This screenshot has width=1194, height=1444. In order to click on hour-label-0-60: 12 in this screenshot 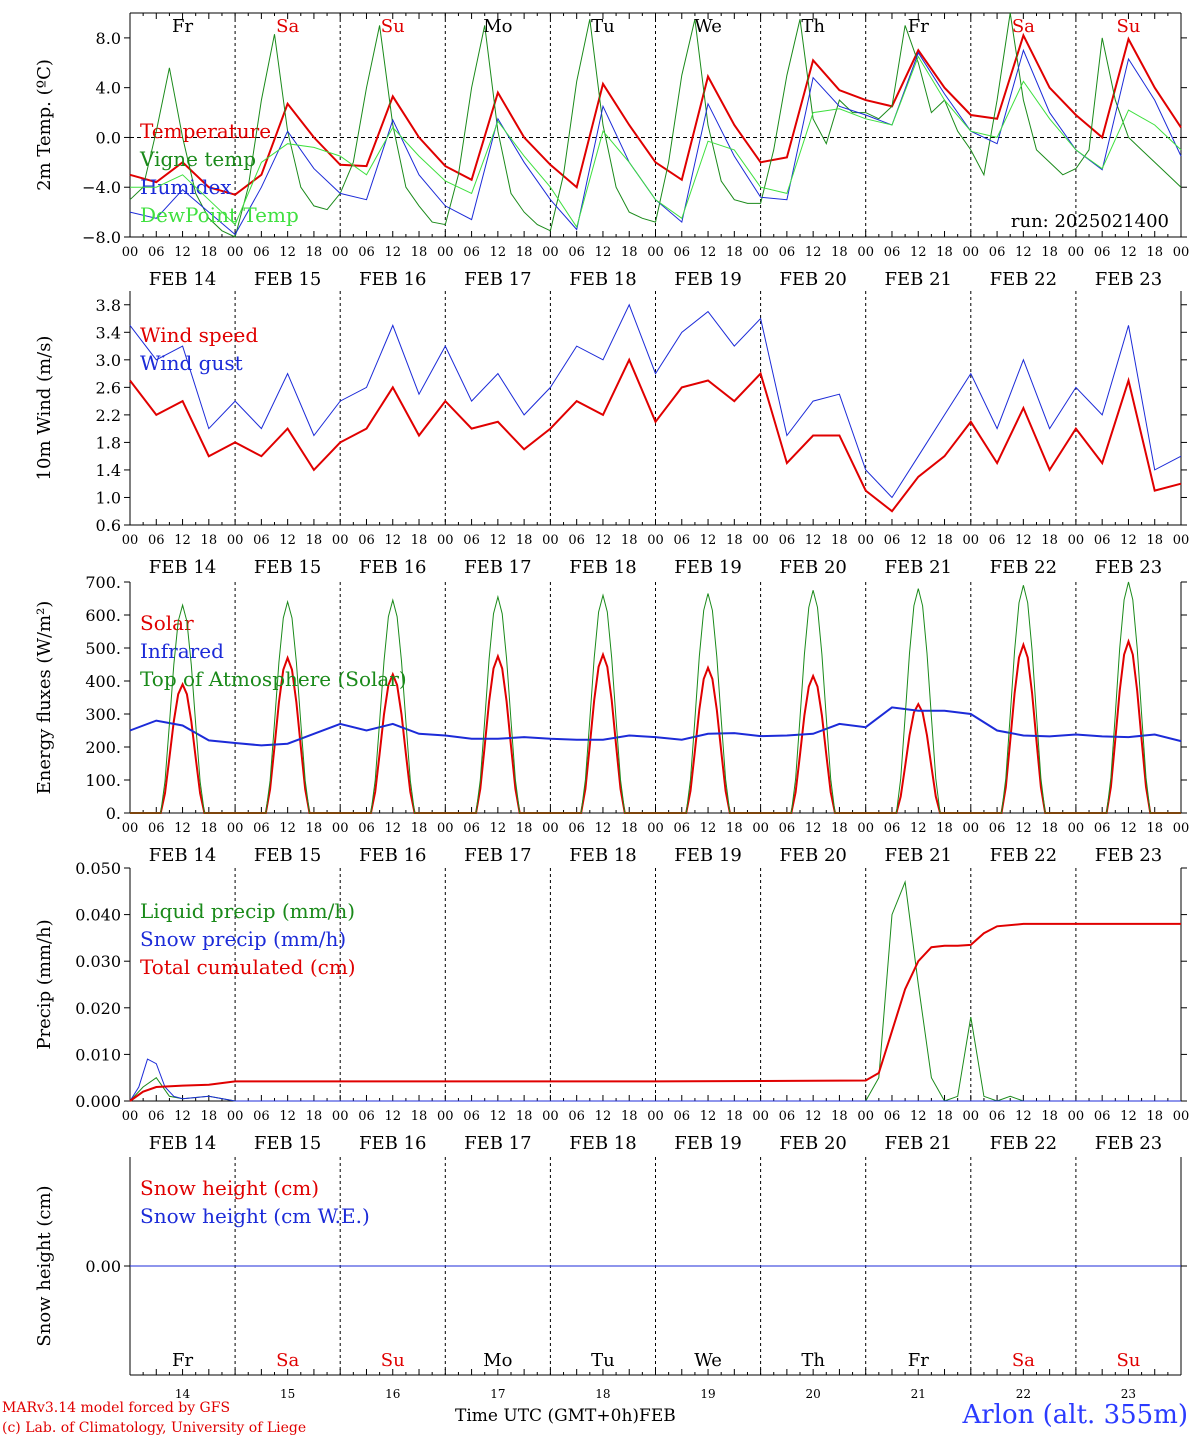, I will do `click(392, 252)`.